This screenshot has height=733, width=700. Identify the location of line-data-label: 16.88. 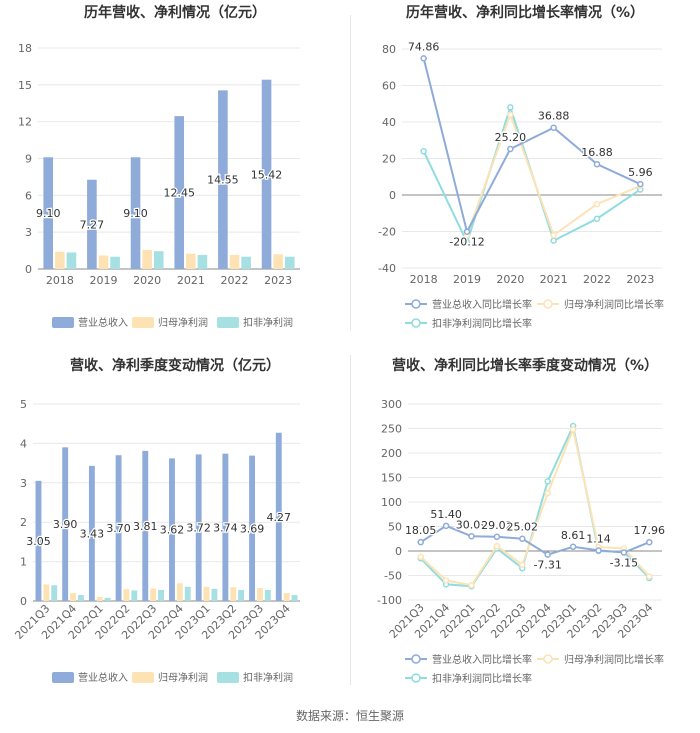
(597, 152).